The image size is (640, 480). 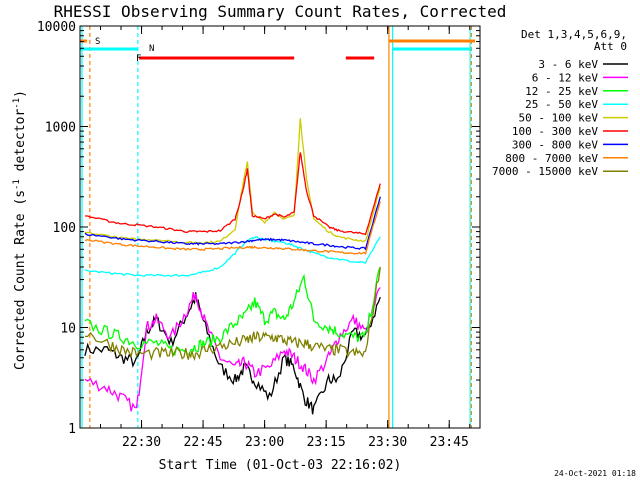 What do you see at coordinates (568, 64) in the screenshot?
I see `legend-label: 3 - 6 keV` at bounding box center [568, 64].